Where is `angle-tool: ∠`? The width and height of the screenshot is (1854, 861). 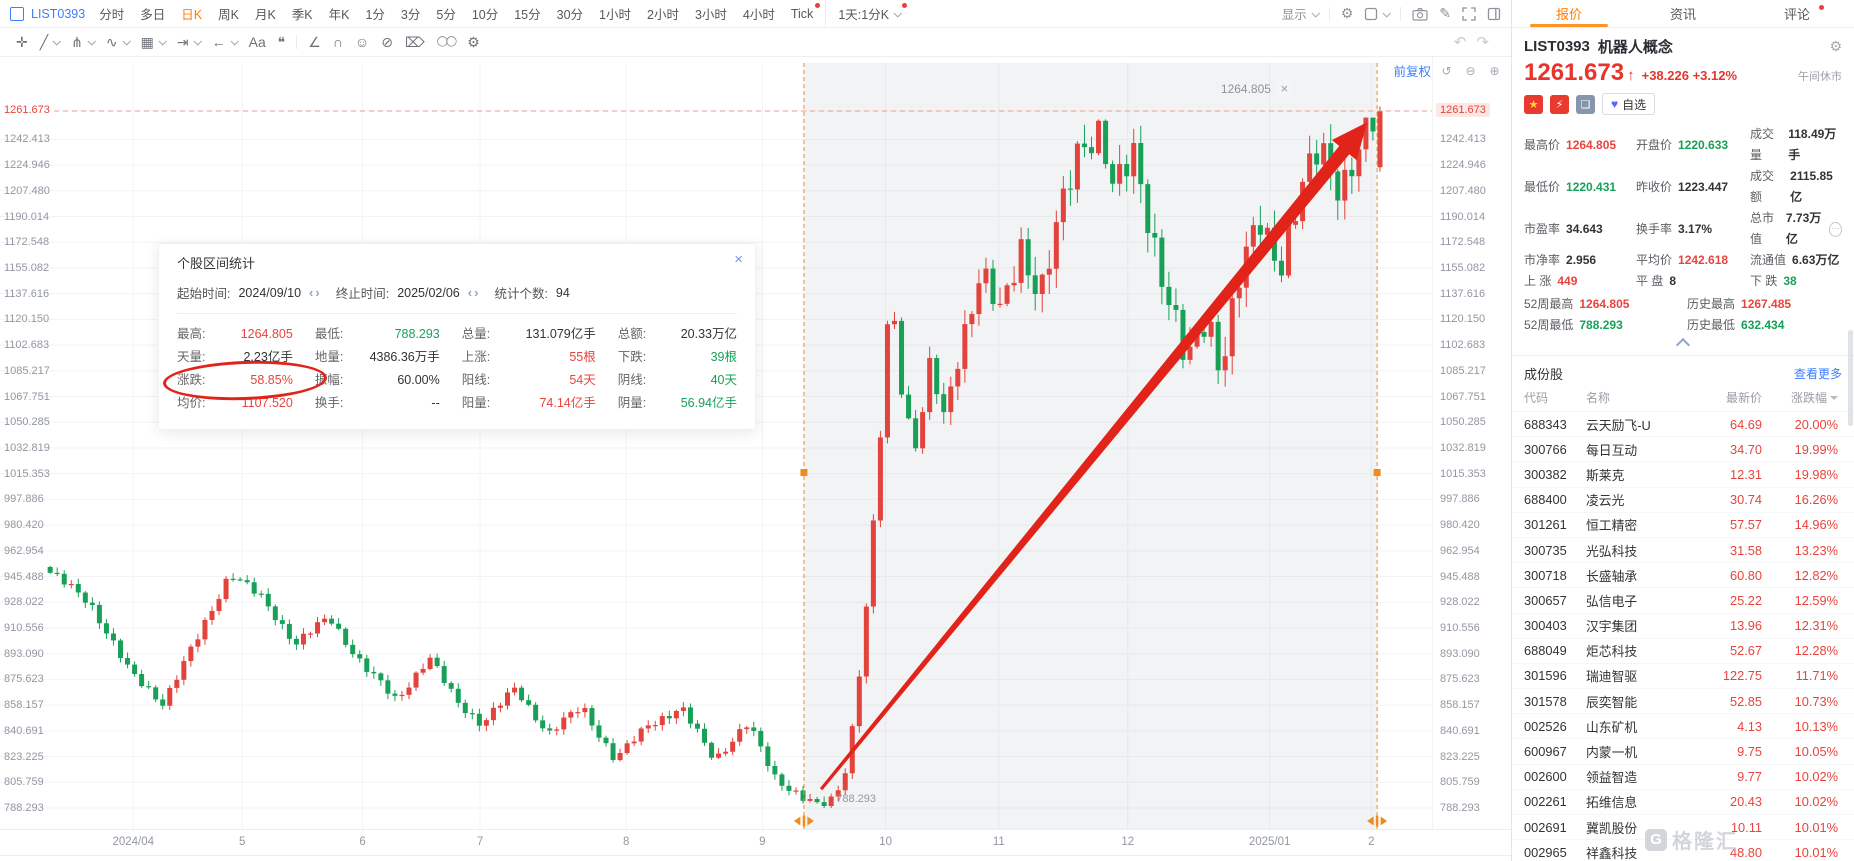
angle-tool: ∠ is located at coordinates (314, 42).